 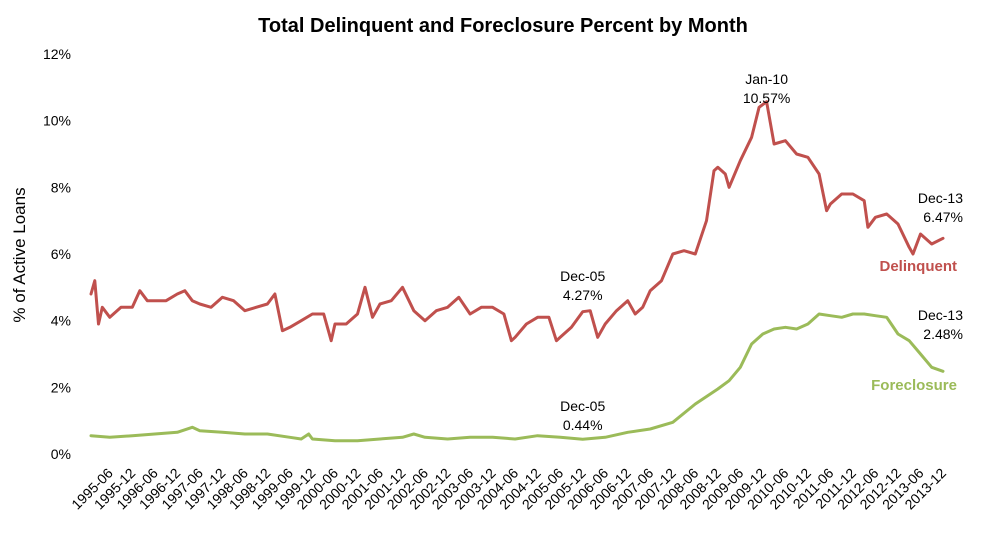 I want to click on series-label-foreclosure: Foreclosure, so click(x=914, y=385).